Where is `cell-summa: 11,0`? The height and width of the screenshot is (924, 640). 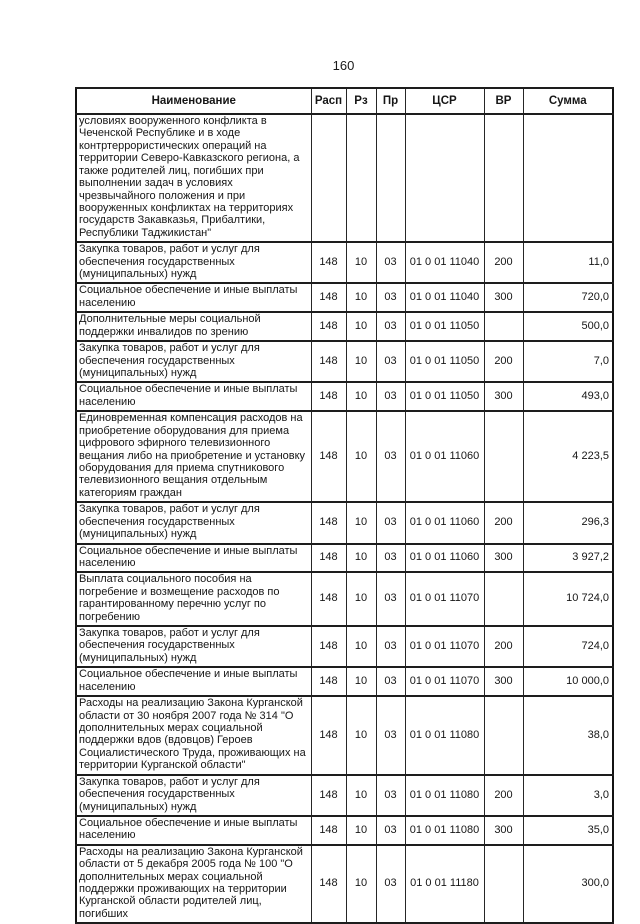
cell-summa: 11,0 is located at coordinates (568, 263).